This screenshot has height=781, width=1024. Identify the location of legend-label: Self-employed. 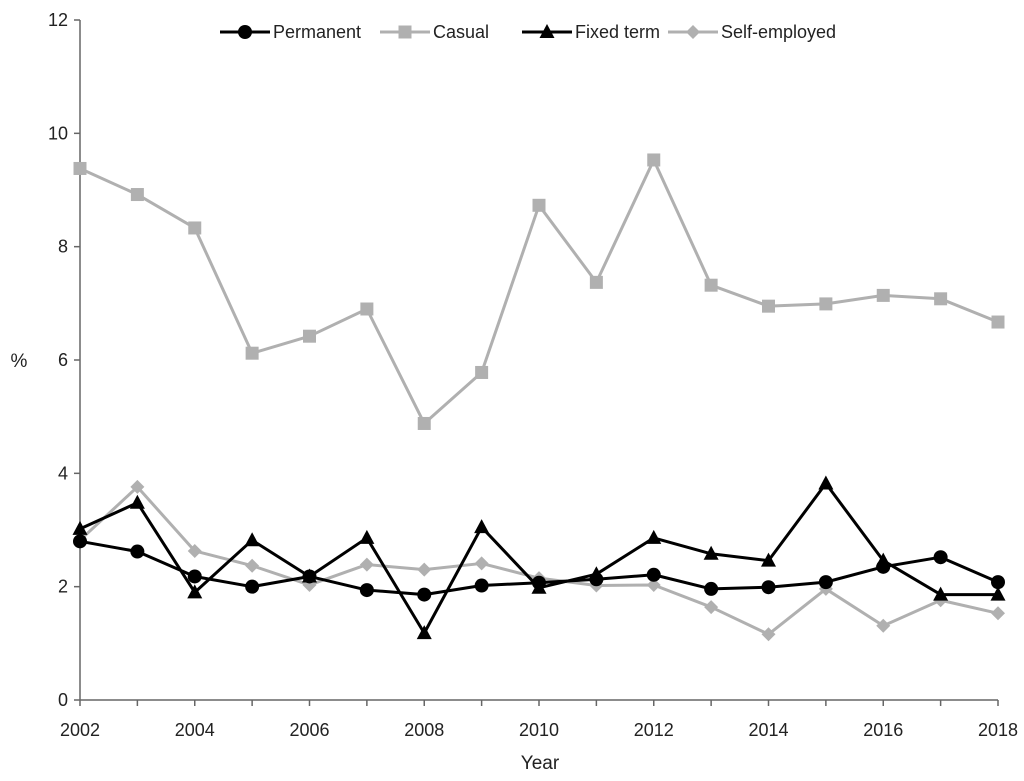
(778, 32).